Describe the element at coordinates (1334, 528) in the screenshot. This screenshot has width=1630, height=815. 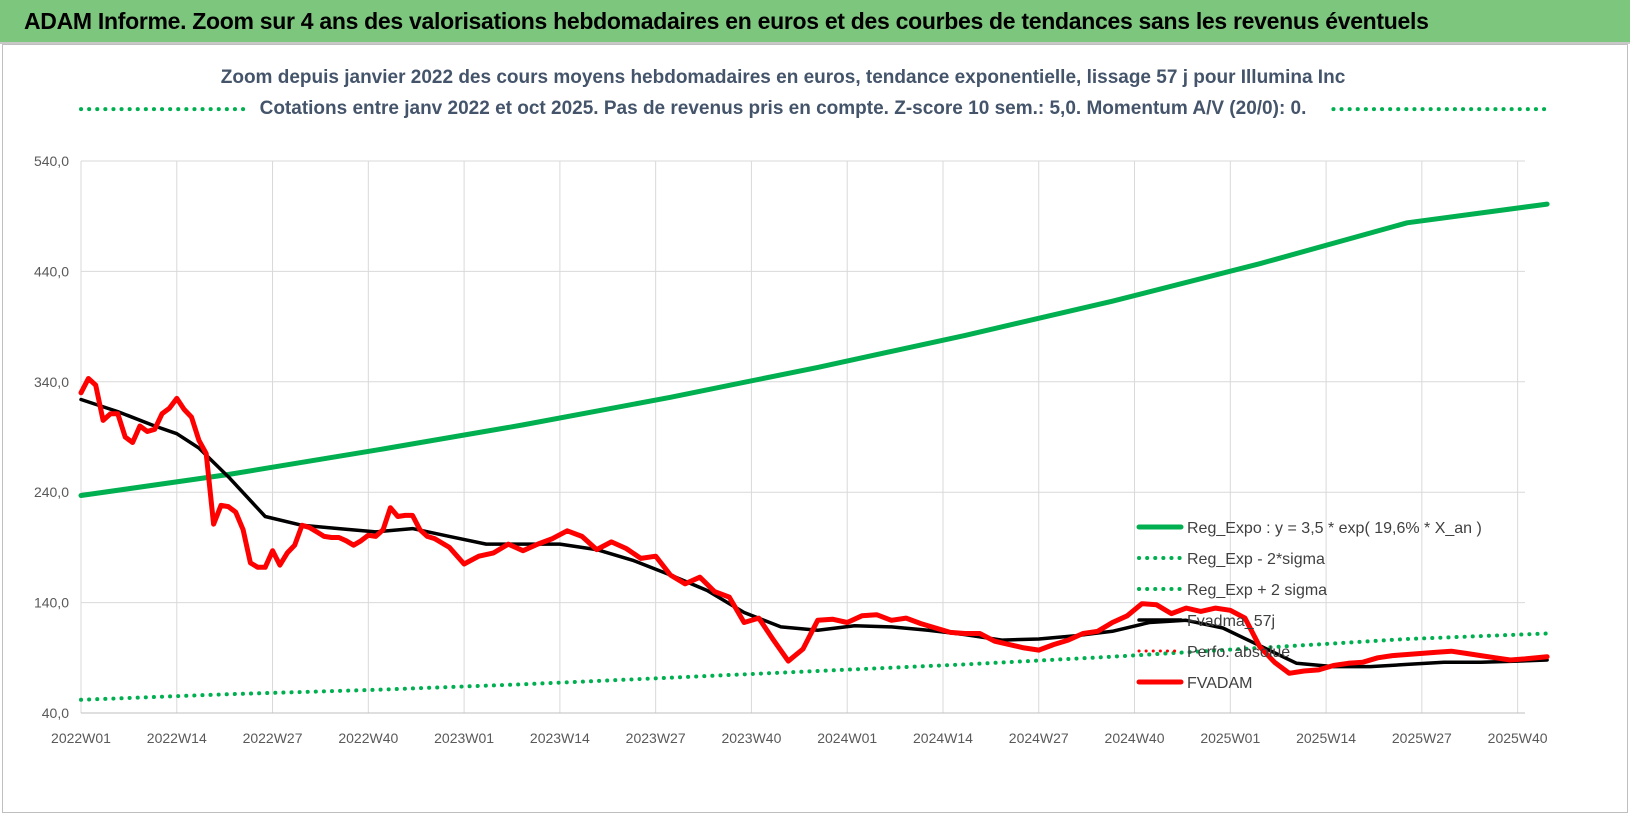
I see `legend-entry: Reg_Expo : y = 3,5 * exp( 19,6% * X_an )` at that location.